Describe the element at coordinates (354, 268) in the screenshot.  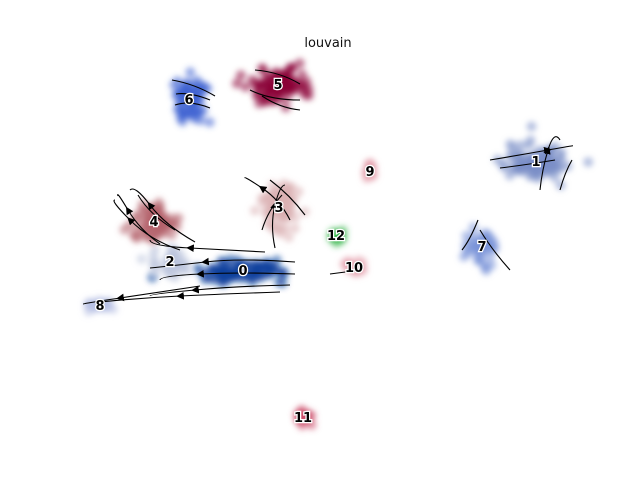
I see `cluster-label-10: 10` at that location.